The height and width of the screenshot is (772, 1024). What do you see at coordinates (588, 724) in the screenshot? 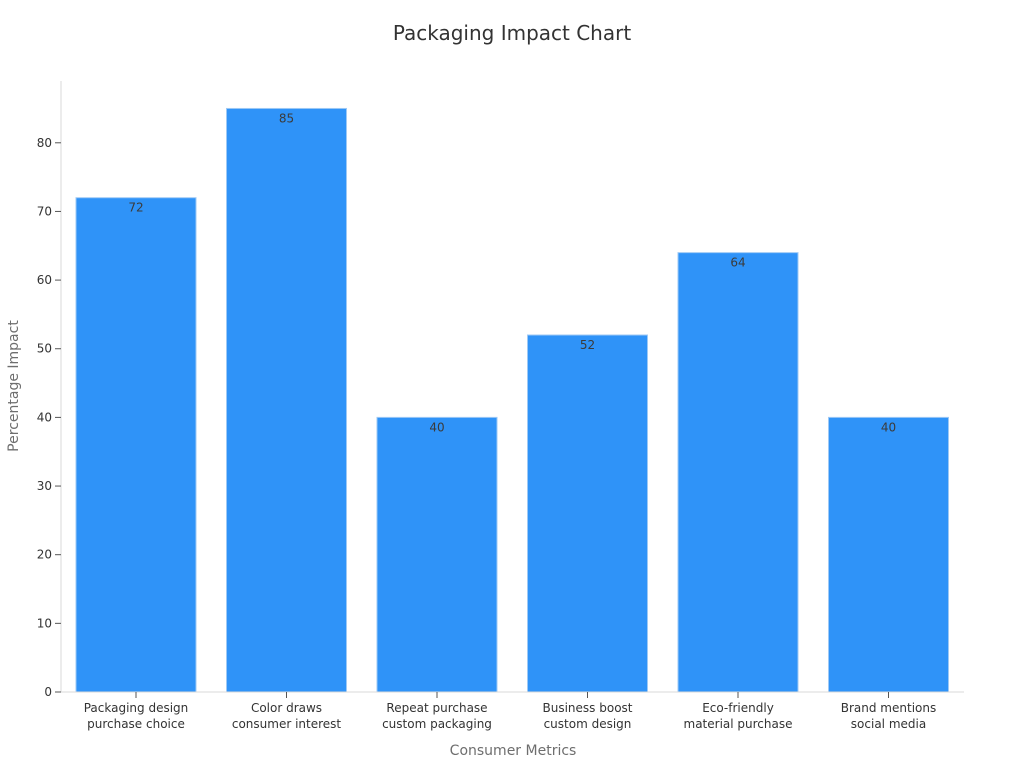
I see `x-tick-label: custom design` at bounding box center [588, 724].